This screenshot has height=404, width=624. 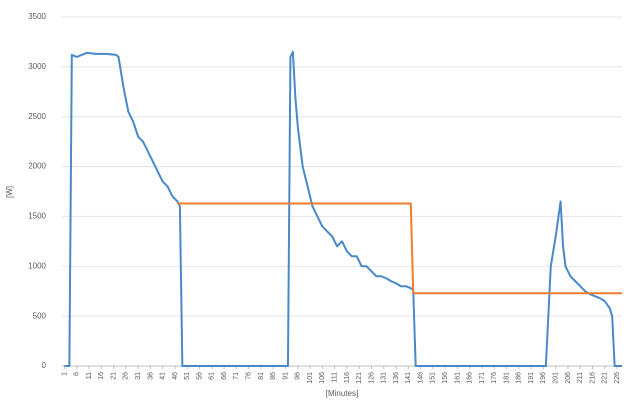 What do you see at coordinates (9, 192) in the screenshot?
I see `y-axis-title: [W]` at bounding box center [9, 192].